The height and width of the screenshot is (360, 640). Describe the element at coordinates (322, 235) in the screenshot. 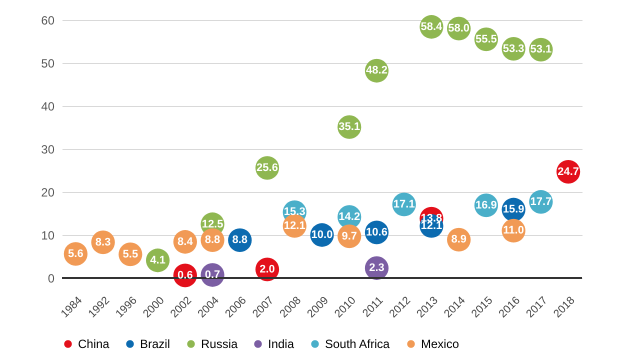

I see `data-label: 10.0` at that location.